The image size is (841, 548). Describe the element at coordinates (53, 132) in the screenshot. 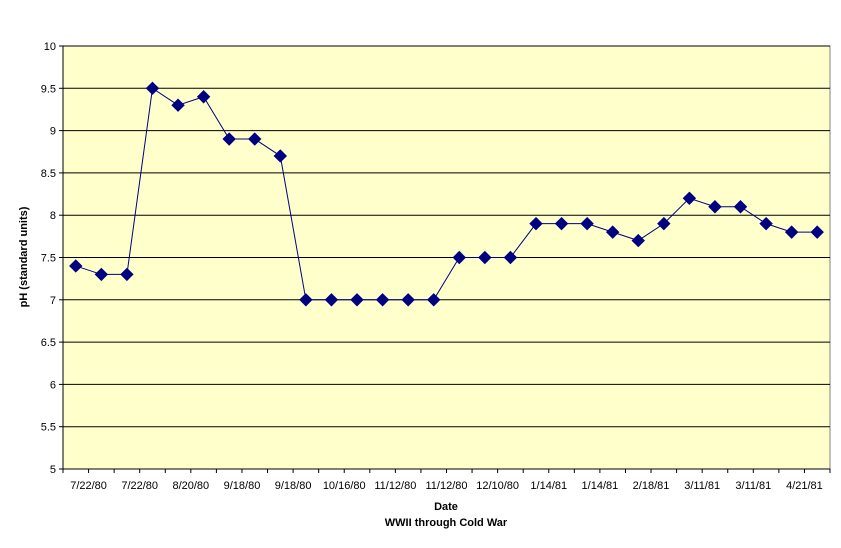

I see `y-tick-label: 9` at that location.